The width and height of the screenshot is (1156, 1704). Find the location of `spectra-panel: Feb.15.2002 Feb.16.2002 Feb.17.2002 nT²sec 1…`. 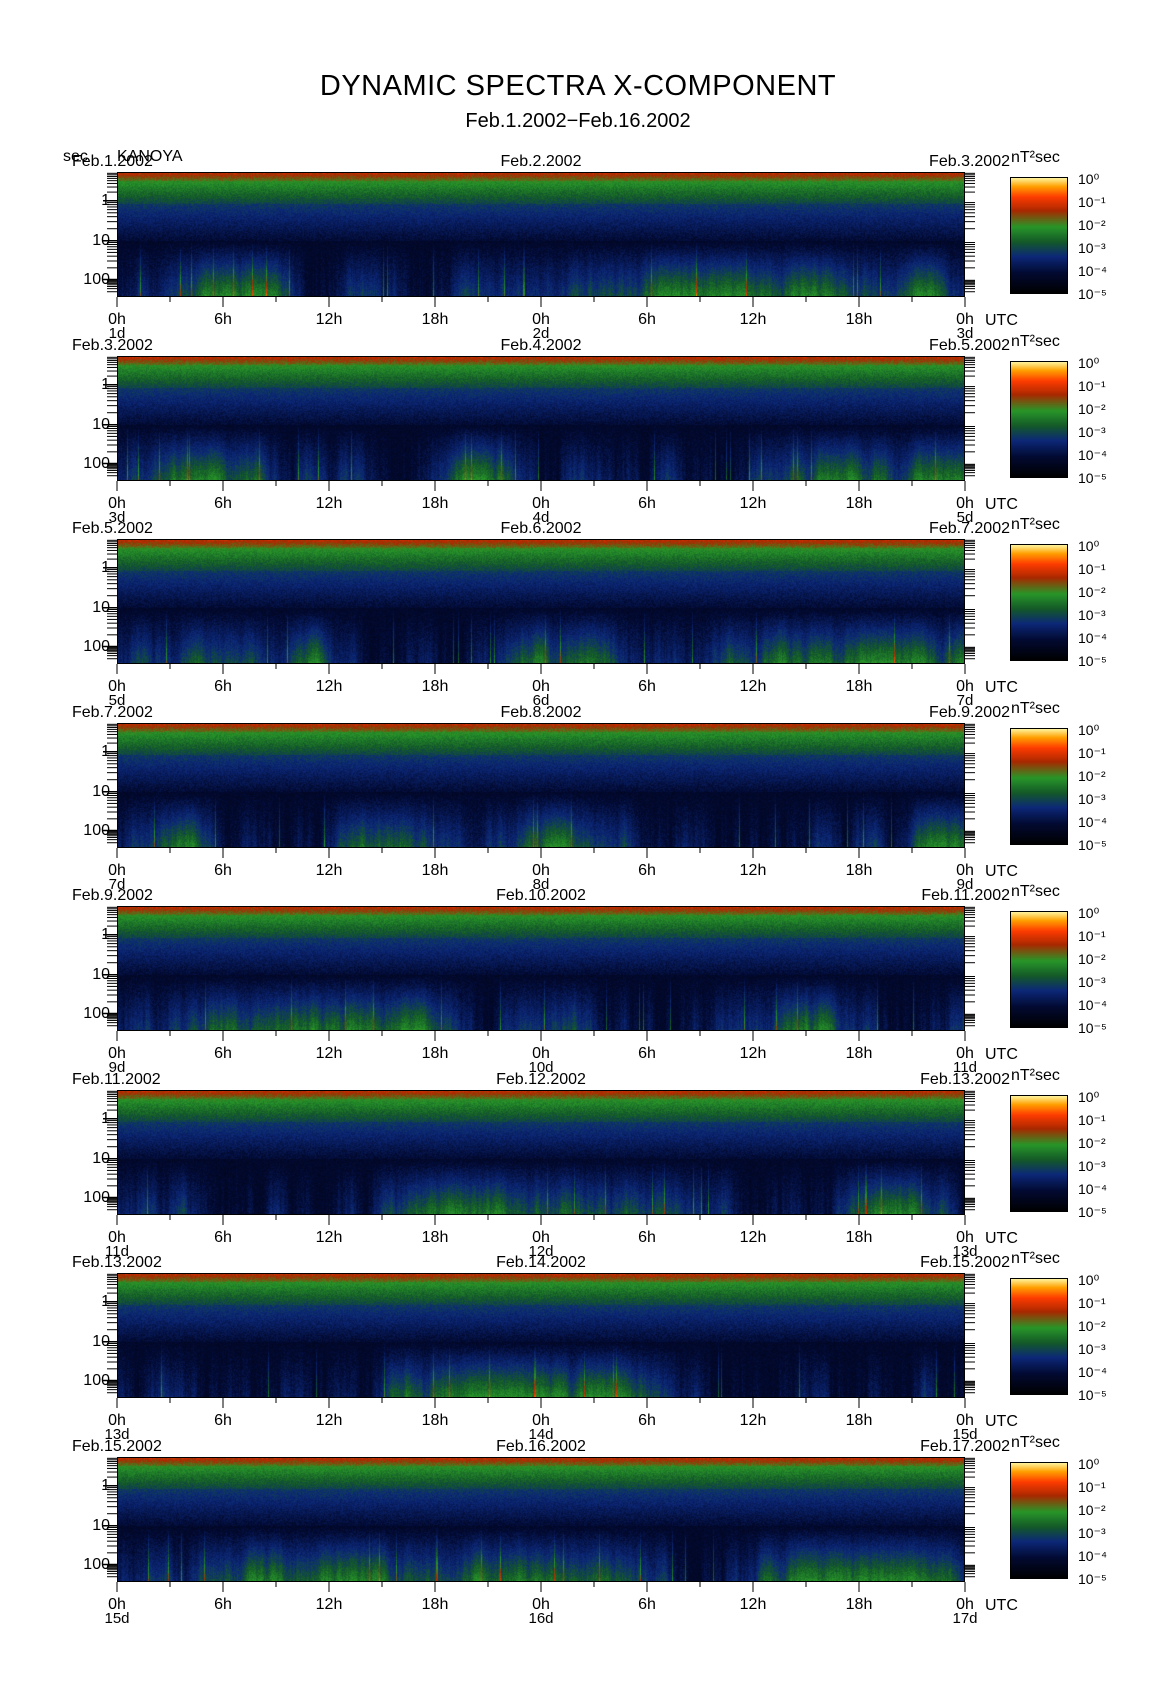

spectra-panel: Feb.15.2002 Feb.16.2002 Feb.17.2002 nT²sec 1… is located at coordinates (578, 1537).